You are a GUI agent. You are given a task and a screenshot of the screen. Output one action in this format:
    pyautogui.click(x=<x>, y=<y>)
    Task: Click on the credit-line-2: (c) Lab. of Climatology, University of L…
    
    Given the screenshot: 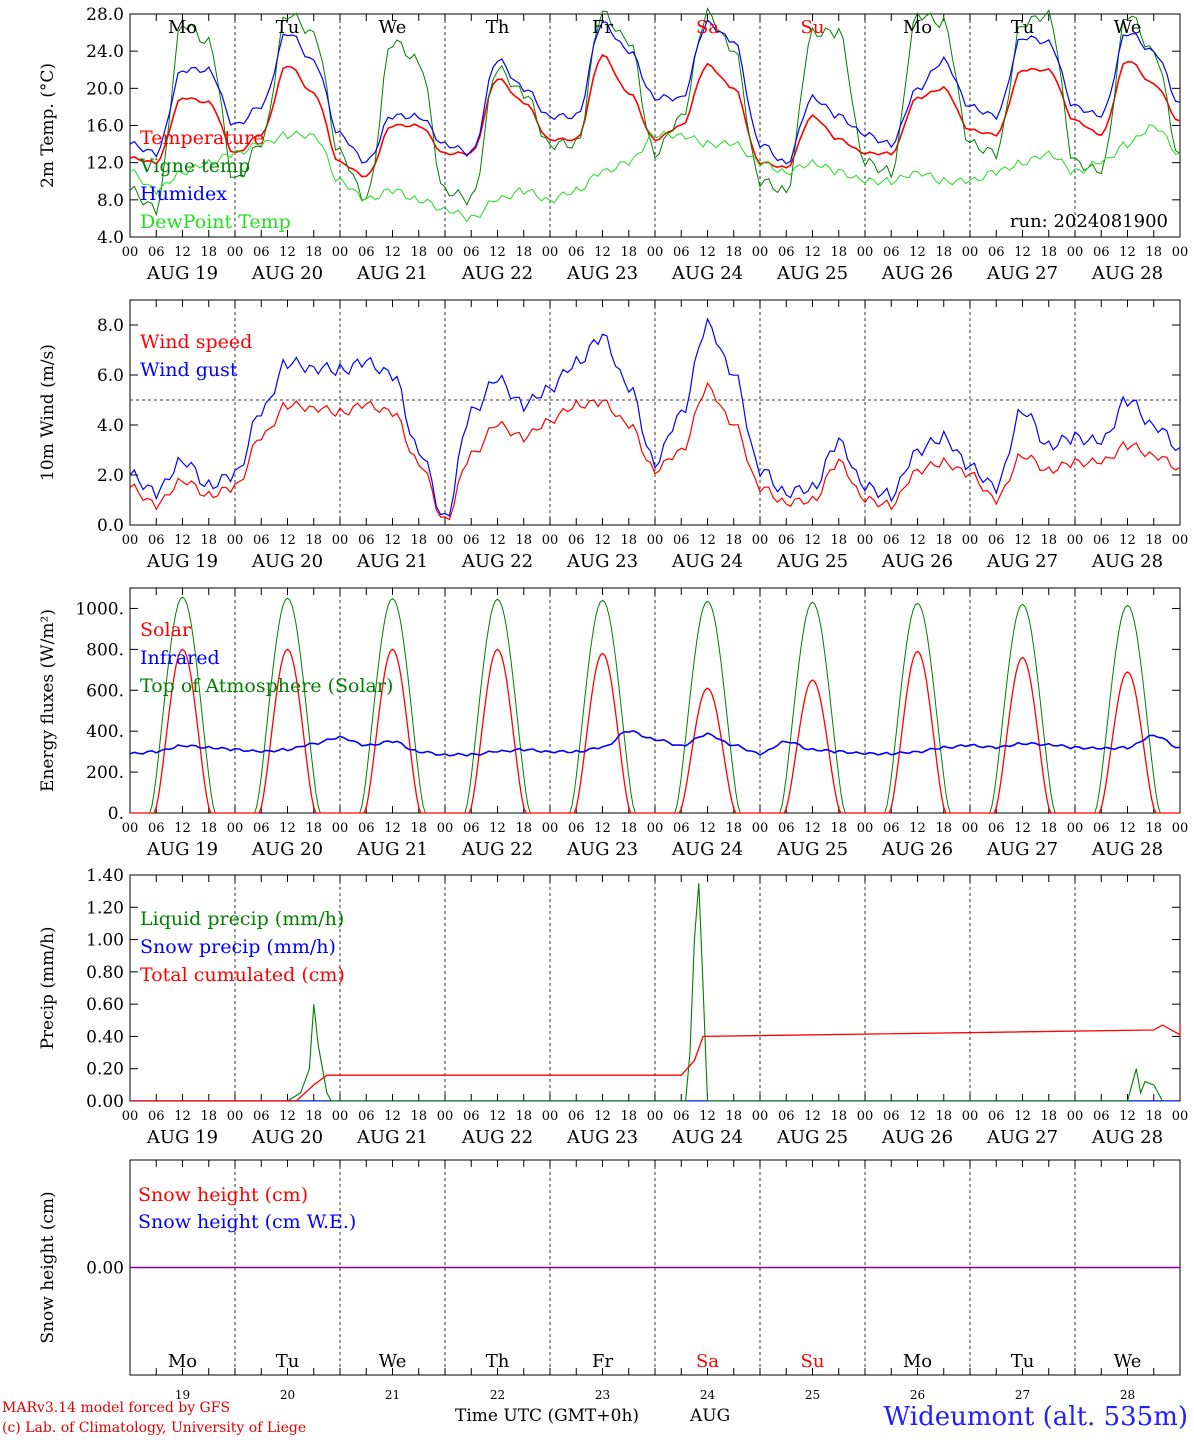 What is the action you would take?
    pyautogui.click(x=154, y=1428)
    